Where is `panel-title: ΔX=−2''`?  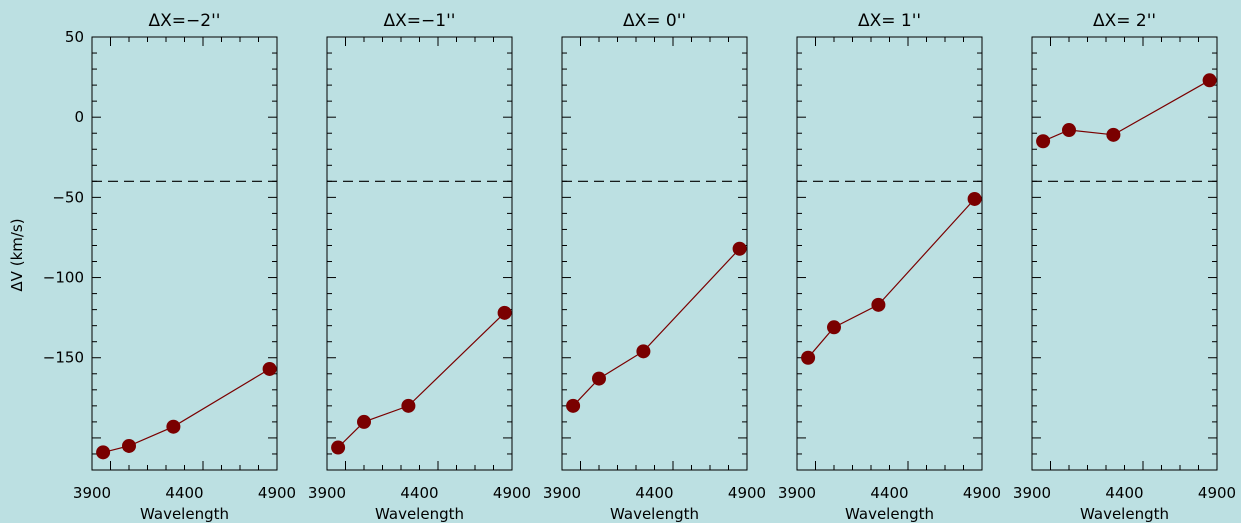
panel-title: ΔX=−2'' is located at coordinates (185, 21).